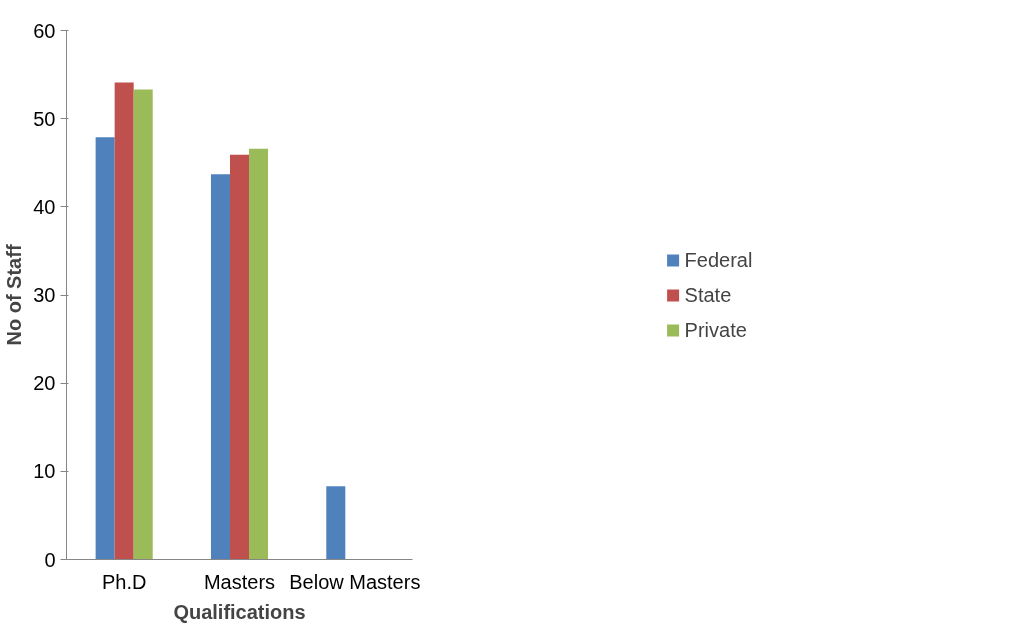 This screenshot has height=630, width=1013. I want to click on x-tick-label: Masters, so click(239, 581).